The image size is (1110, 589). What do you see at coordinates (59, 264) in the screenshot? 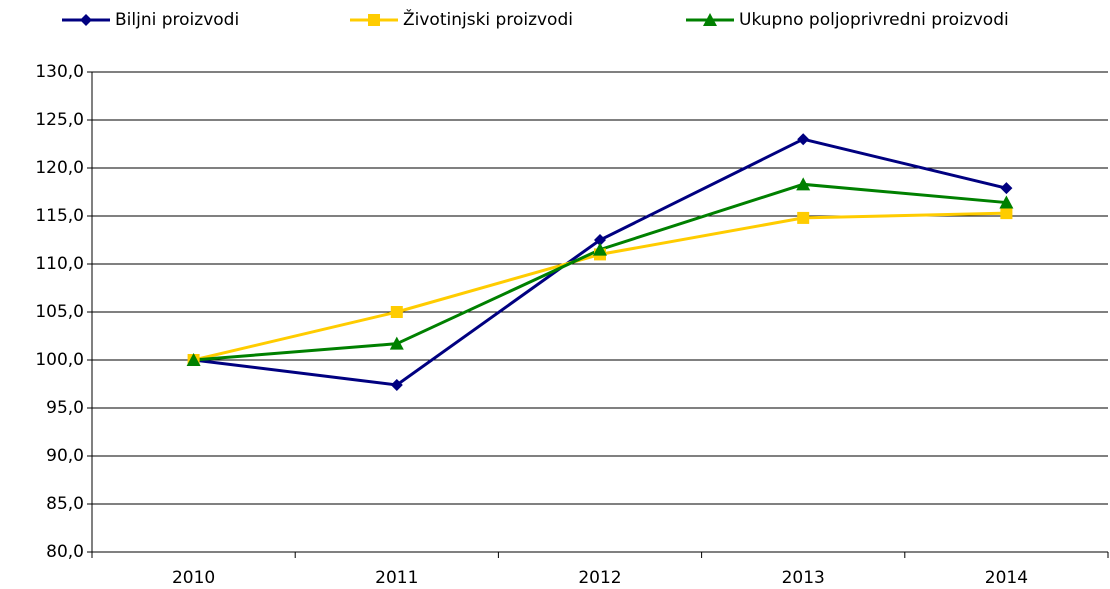
I see `y-tick-label: 110,0` at bounding box center [59, 264].